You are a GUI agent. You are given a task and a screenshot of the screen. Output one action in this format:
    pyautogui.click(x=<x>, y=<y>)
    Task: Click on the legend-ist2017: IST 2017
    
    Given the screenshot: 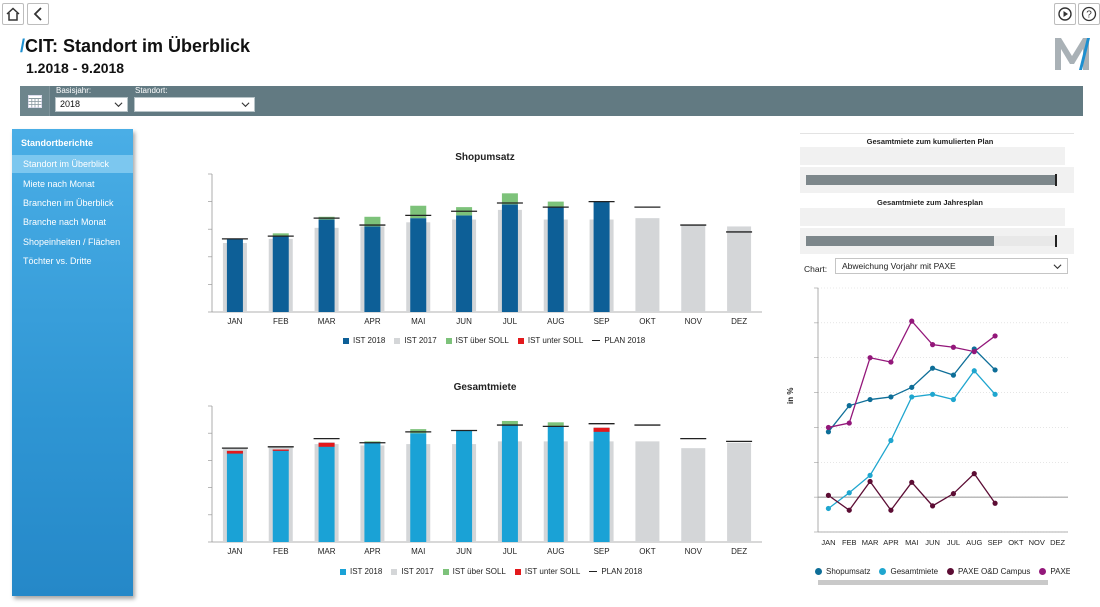 What is the action you would take?
    pyautogui.click(x=417, y=571)
    